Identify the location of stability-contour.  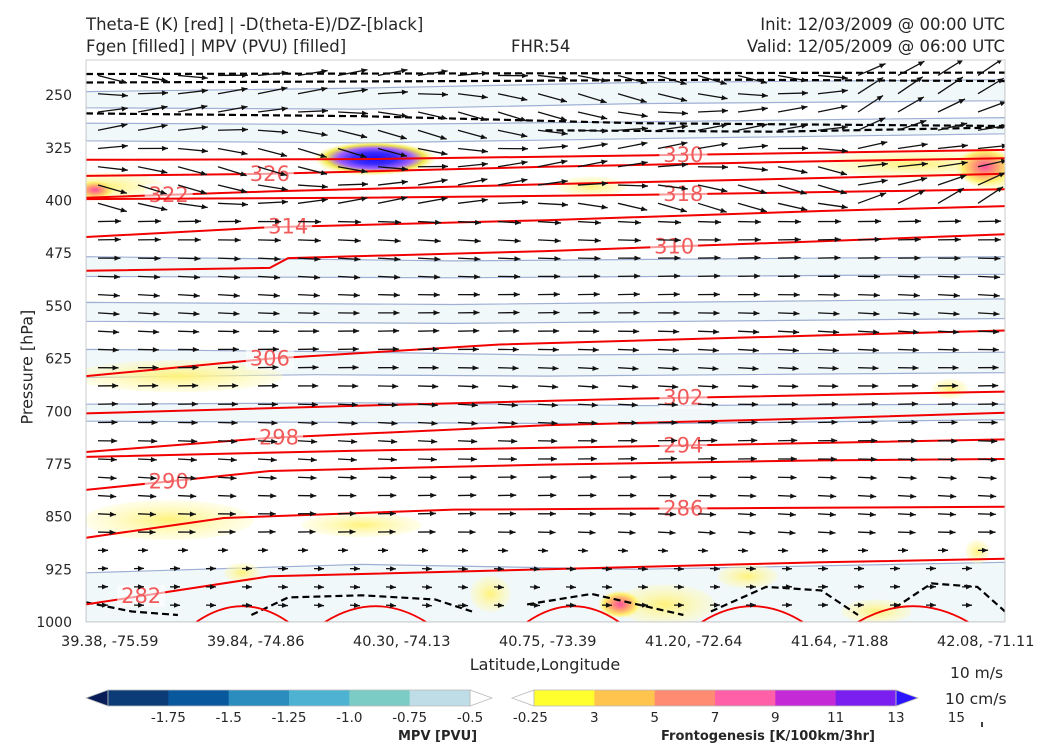
(361, 605).